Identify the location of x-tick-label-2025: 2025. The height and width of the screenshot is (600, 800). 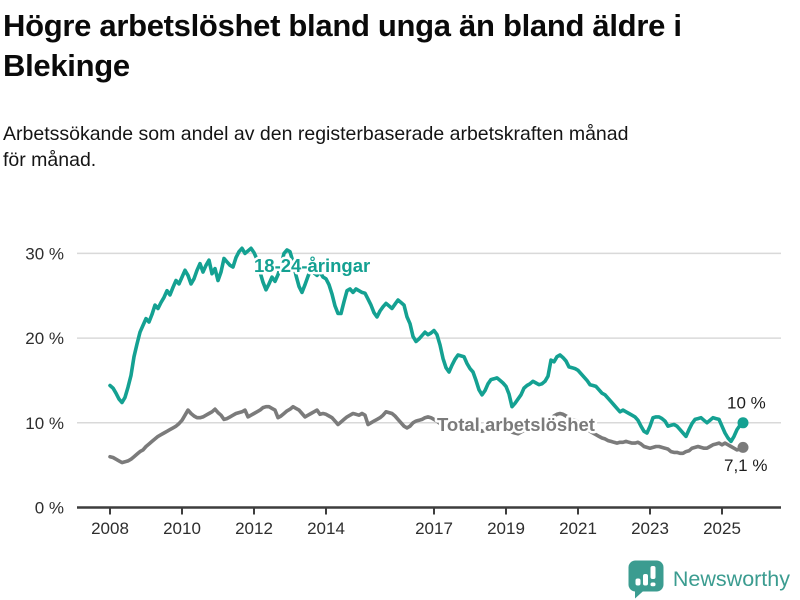
(722, 528).